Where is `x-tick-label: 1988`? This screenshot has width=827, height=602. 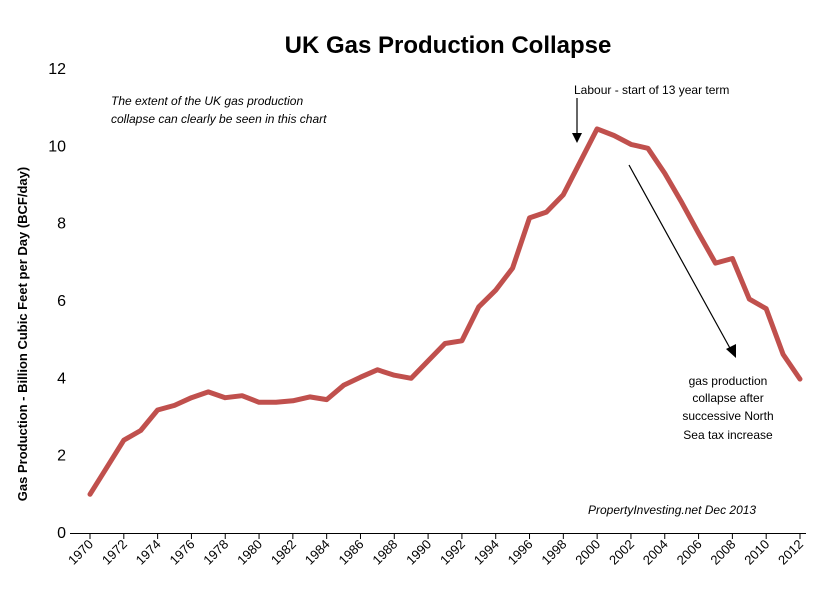
x-tick-label: 1988 is located at coordinates (384, 552).